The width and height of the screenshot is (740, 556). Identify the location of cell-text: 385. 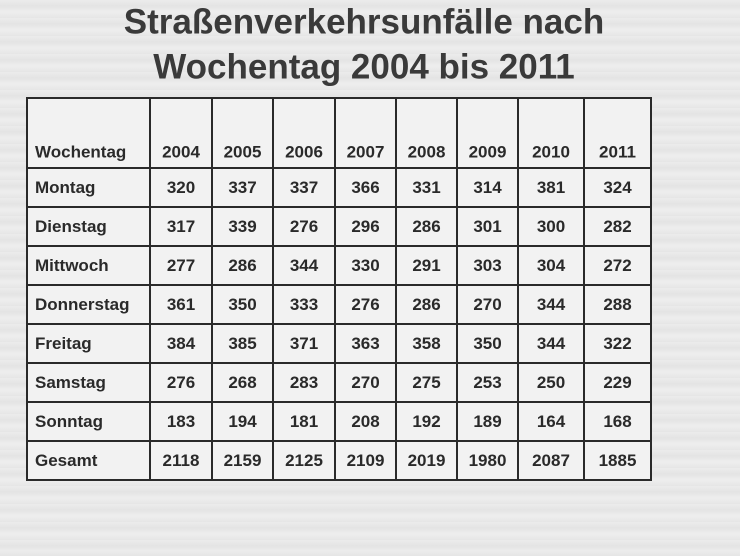
(242, 343).